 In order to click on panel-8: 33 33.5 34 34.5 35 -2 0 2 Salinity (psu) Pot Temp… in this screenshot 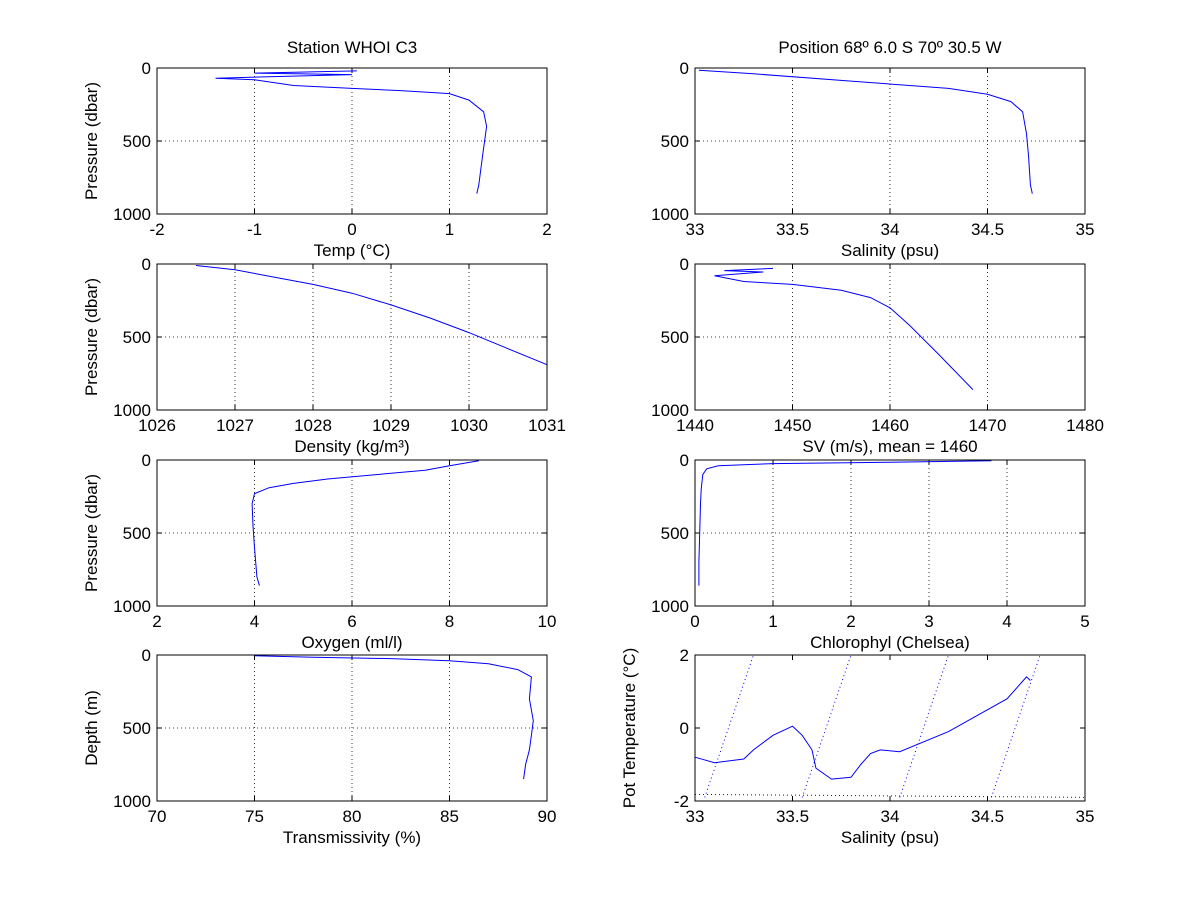, I will do `click(857, 746)`.